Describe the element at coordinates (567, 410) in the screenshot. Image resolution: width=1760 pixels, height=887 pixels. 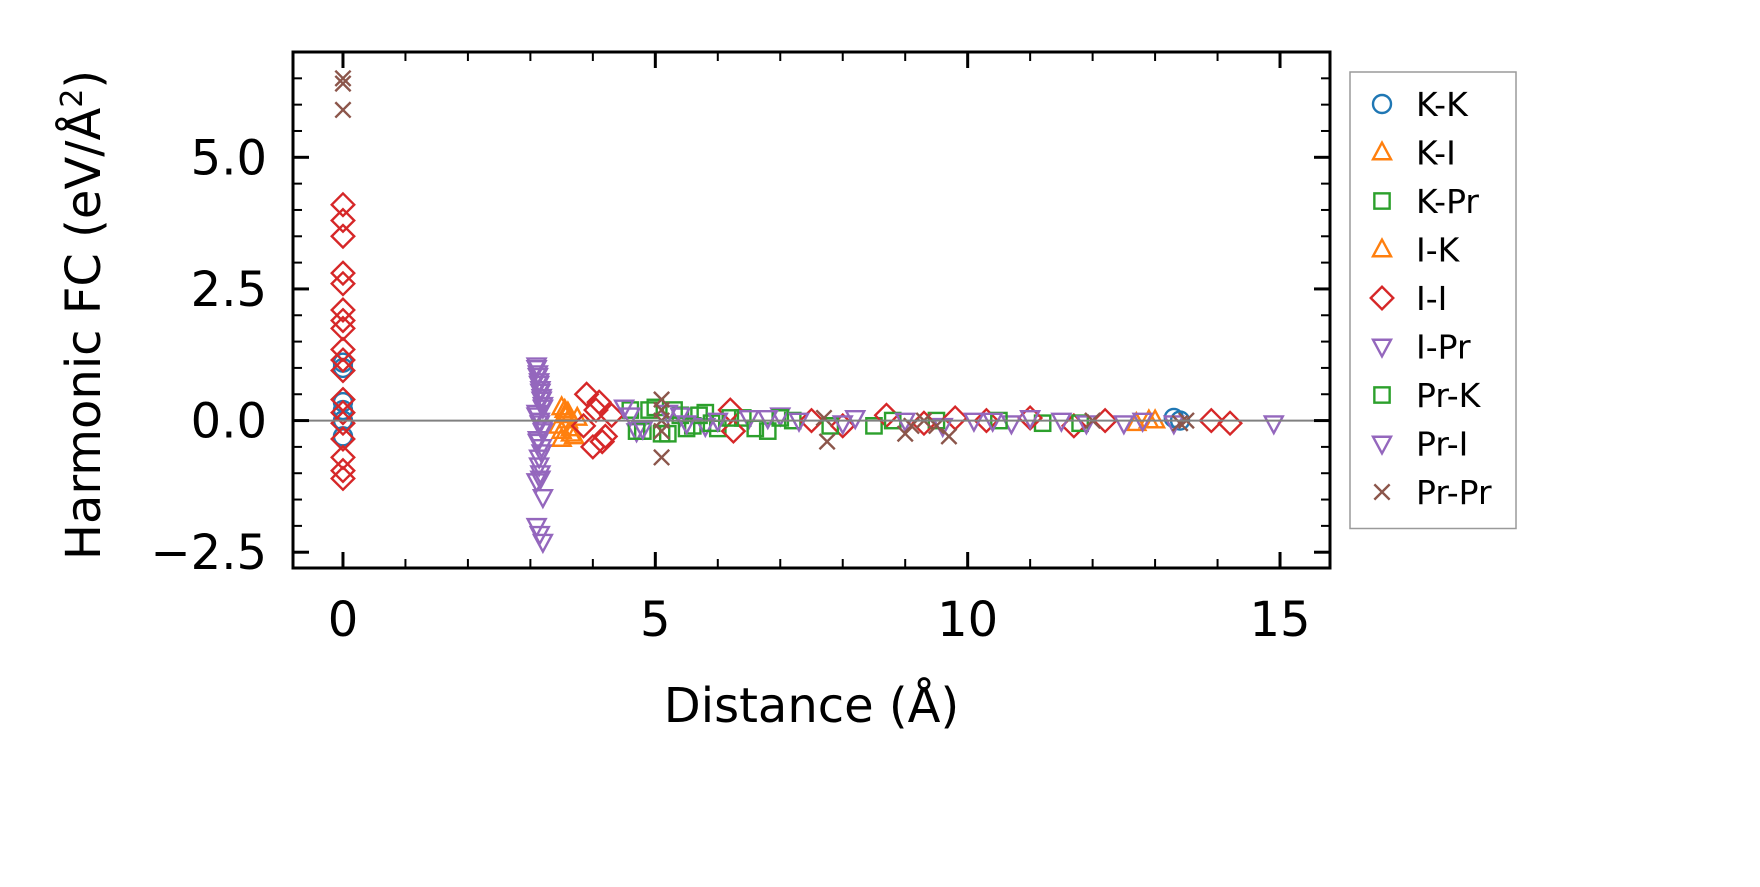
I see `point-k-i` at that location.